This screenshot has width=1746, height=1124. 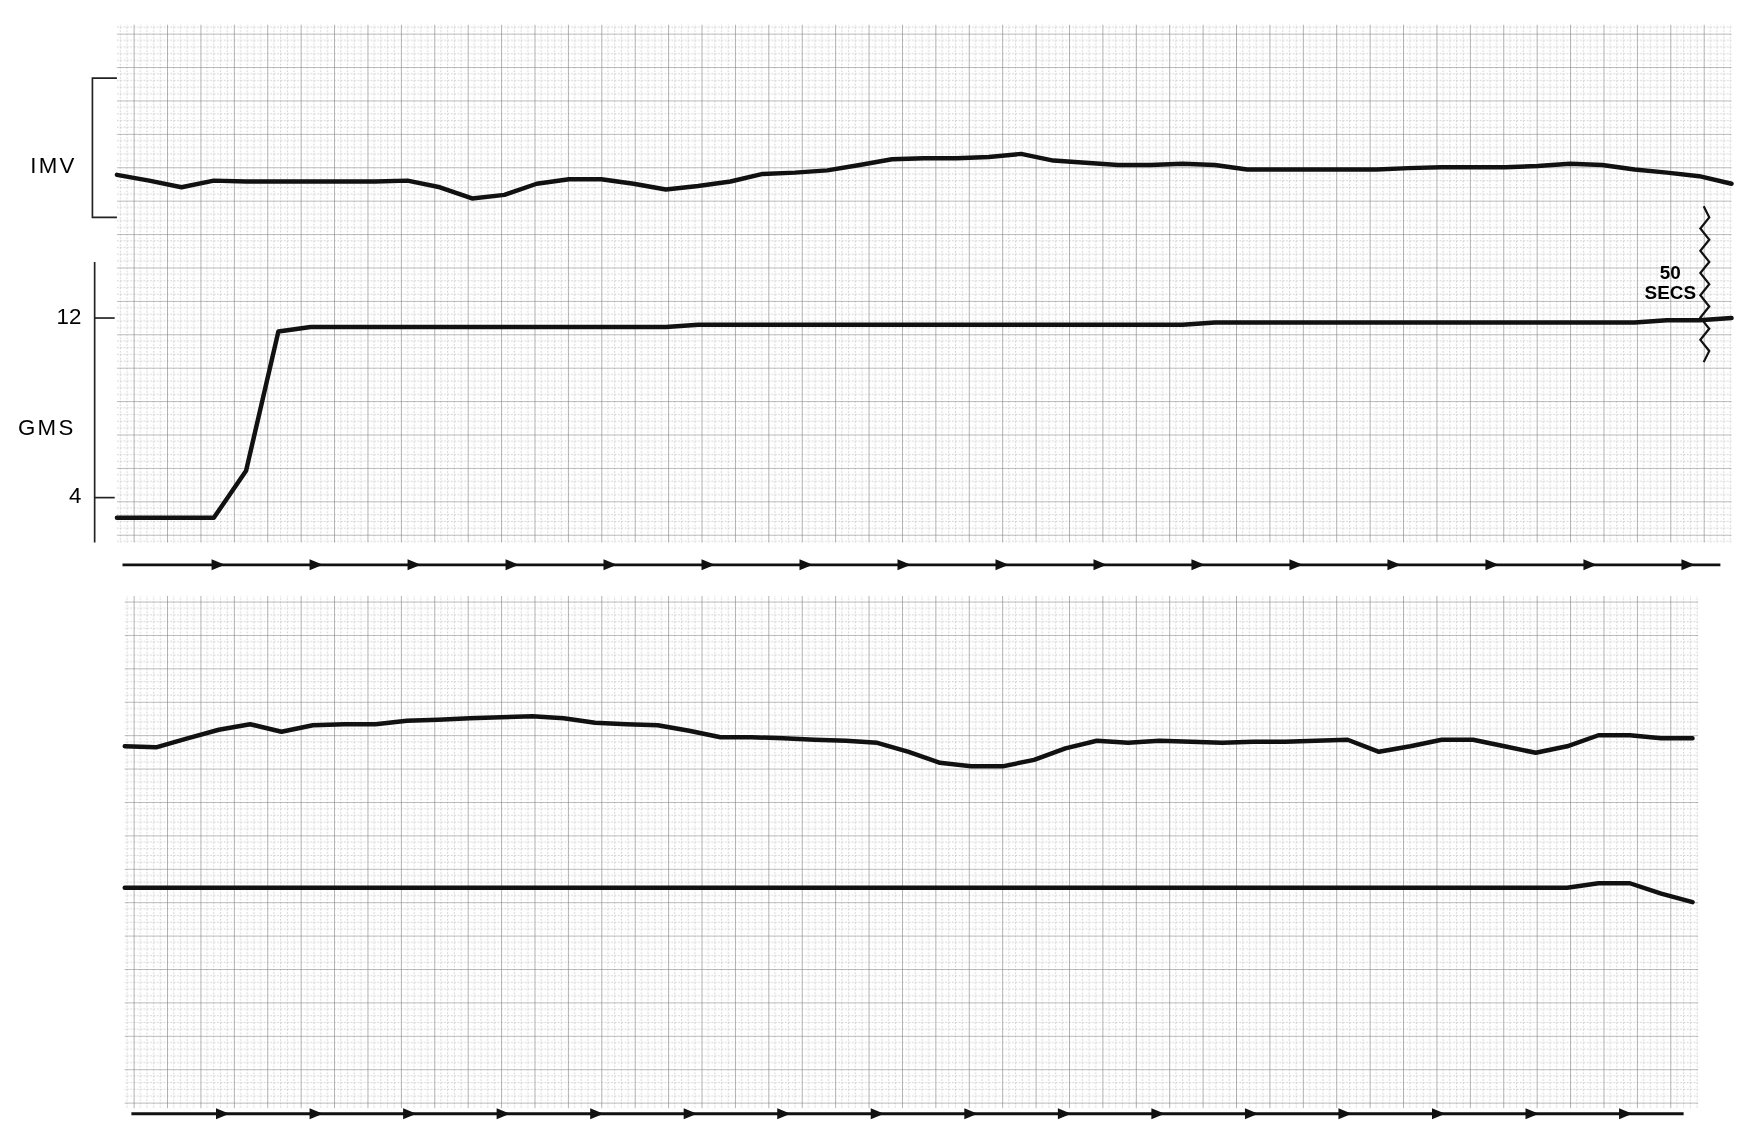 I want to click on y-tick-label: 12, so click(x=69, y=316).